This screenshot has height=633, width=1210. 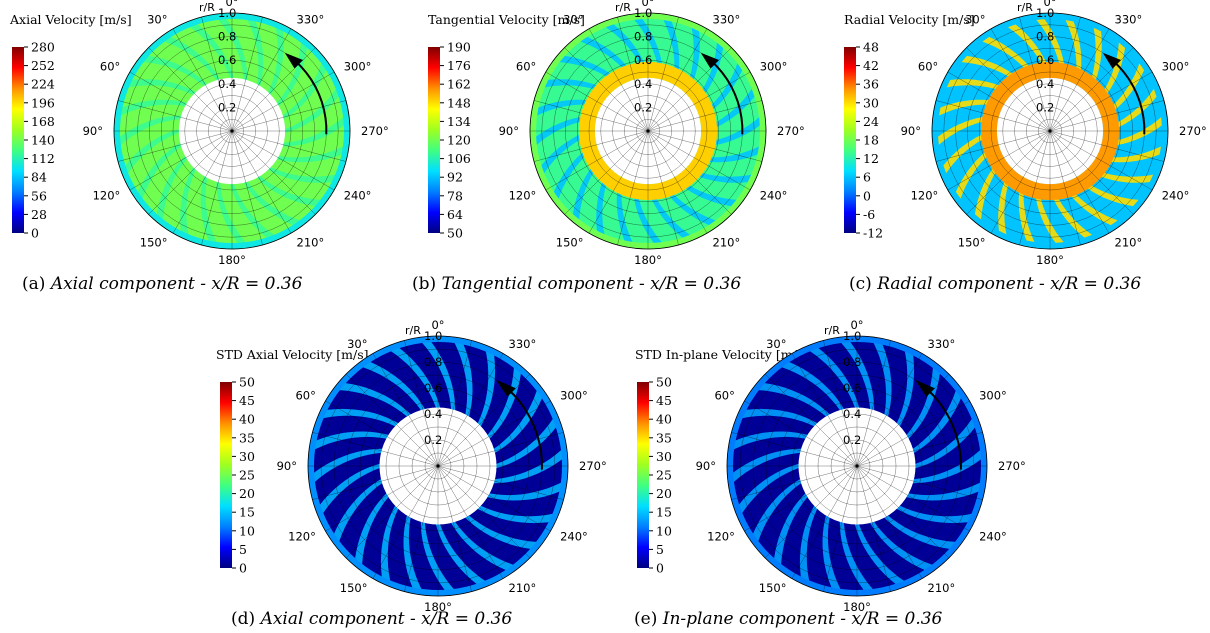 What do you see at coordinates (424, 284) in the screenshot?
I see `caption-b-label: (b)` at bounding box center [424, 284].